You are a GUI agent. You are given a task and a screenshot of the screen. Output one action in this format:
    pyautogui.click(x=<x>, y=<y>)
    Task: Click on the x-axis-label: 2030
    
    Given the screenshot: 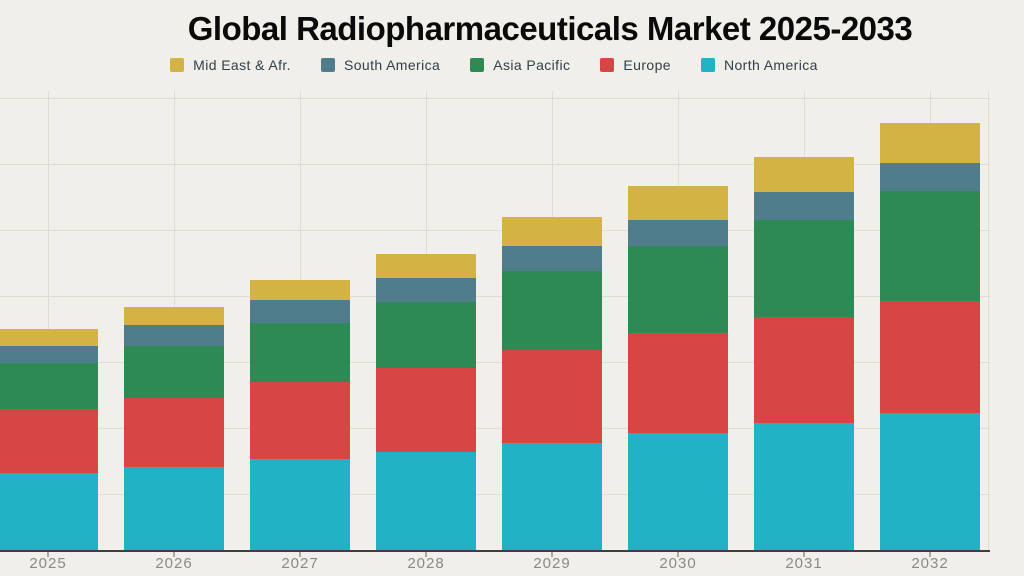 What is the action you would take?
    pyautogui.click(x=678, y=563)
    